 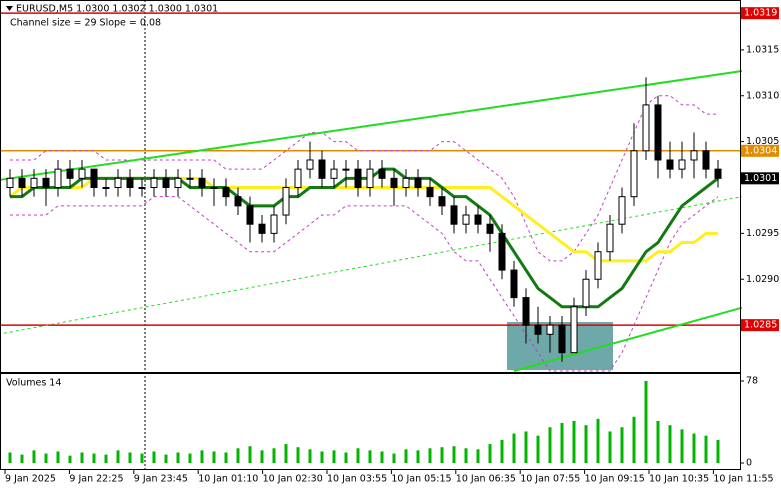 What do you see at coordinates (743, 479) in the screenshot?
I see `x-tick-label: 10 Jan 11:55` at bounding box center [743, 479].